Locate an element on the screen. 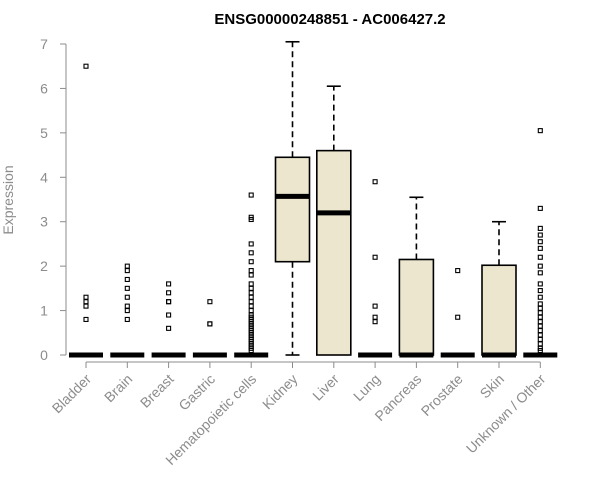  x-tick-label: Lung is located at coordinates (366, 387).